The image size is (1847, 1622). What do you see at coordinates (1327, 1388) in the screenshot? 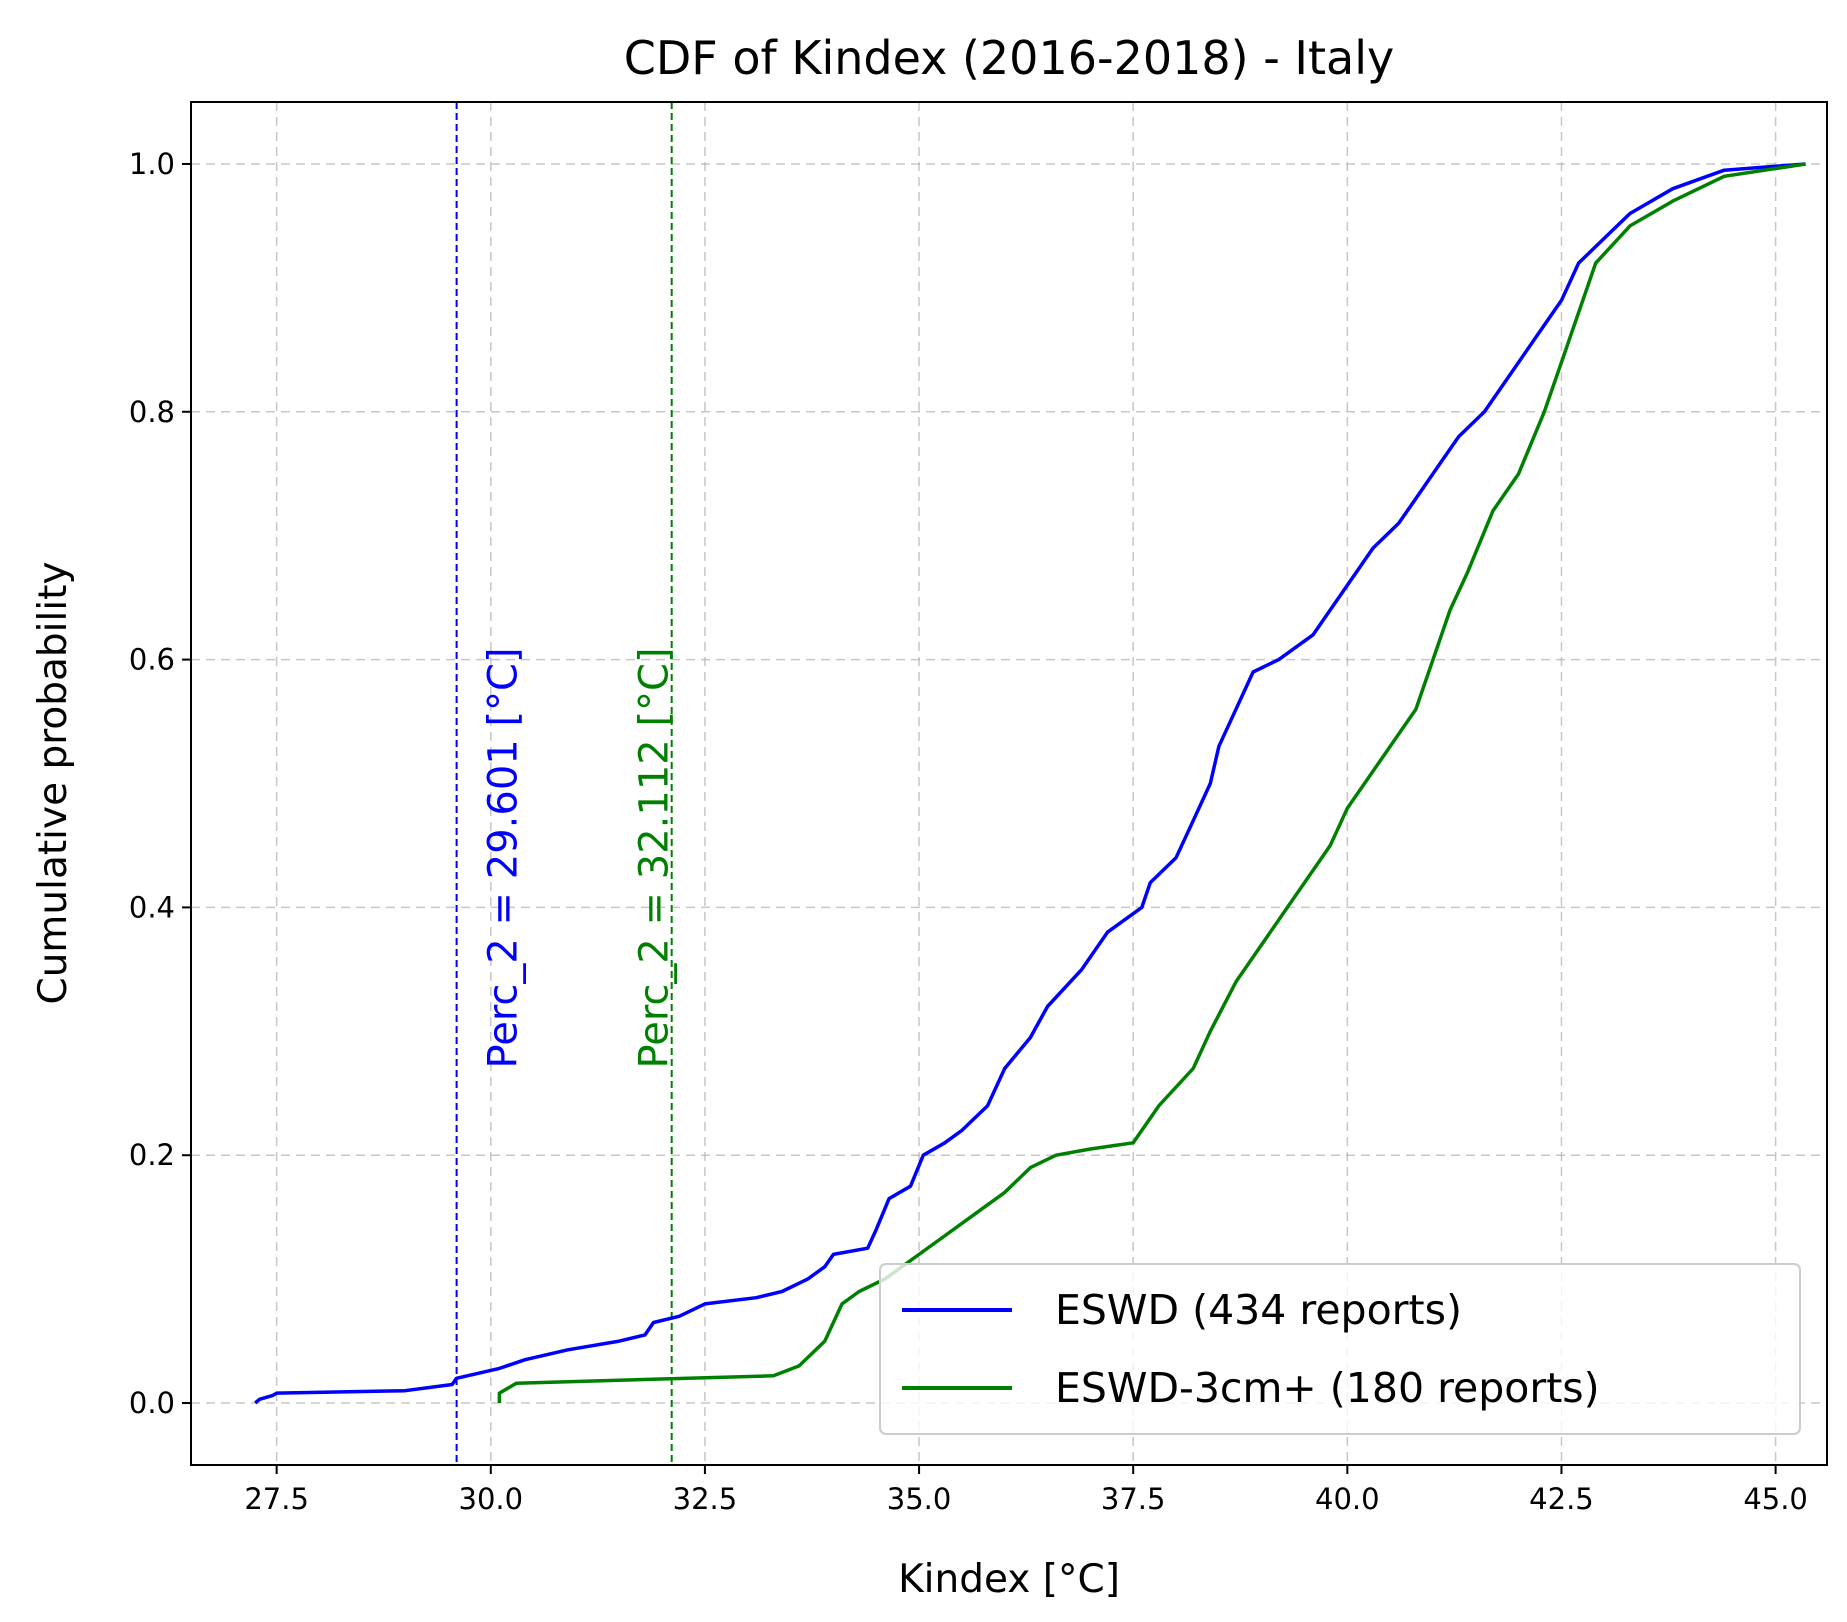
I see `legend-entry-label: ESWD-3cm+ (180 reports)` at bounding box center [1327, 1388].